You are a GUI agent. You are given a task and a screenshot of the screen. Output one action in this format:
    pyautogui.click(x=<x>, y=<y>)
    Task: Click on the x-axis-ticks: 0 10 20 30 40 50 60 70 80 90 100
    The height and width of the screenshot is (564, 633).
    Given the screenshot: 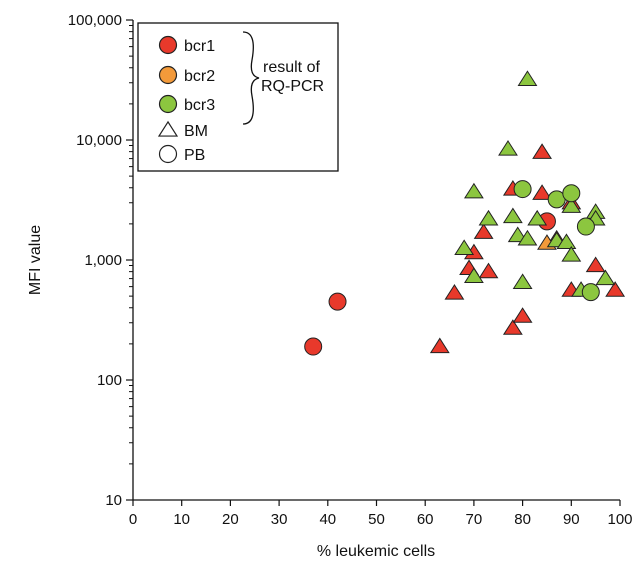 What is the action you would take?
    pyautogui.click(x=381, y=514)
    